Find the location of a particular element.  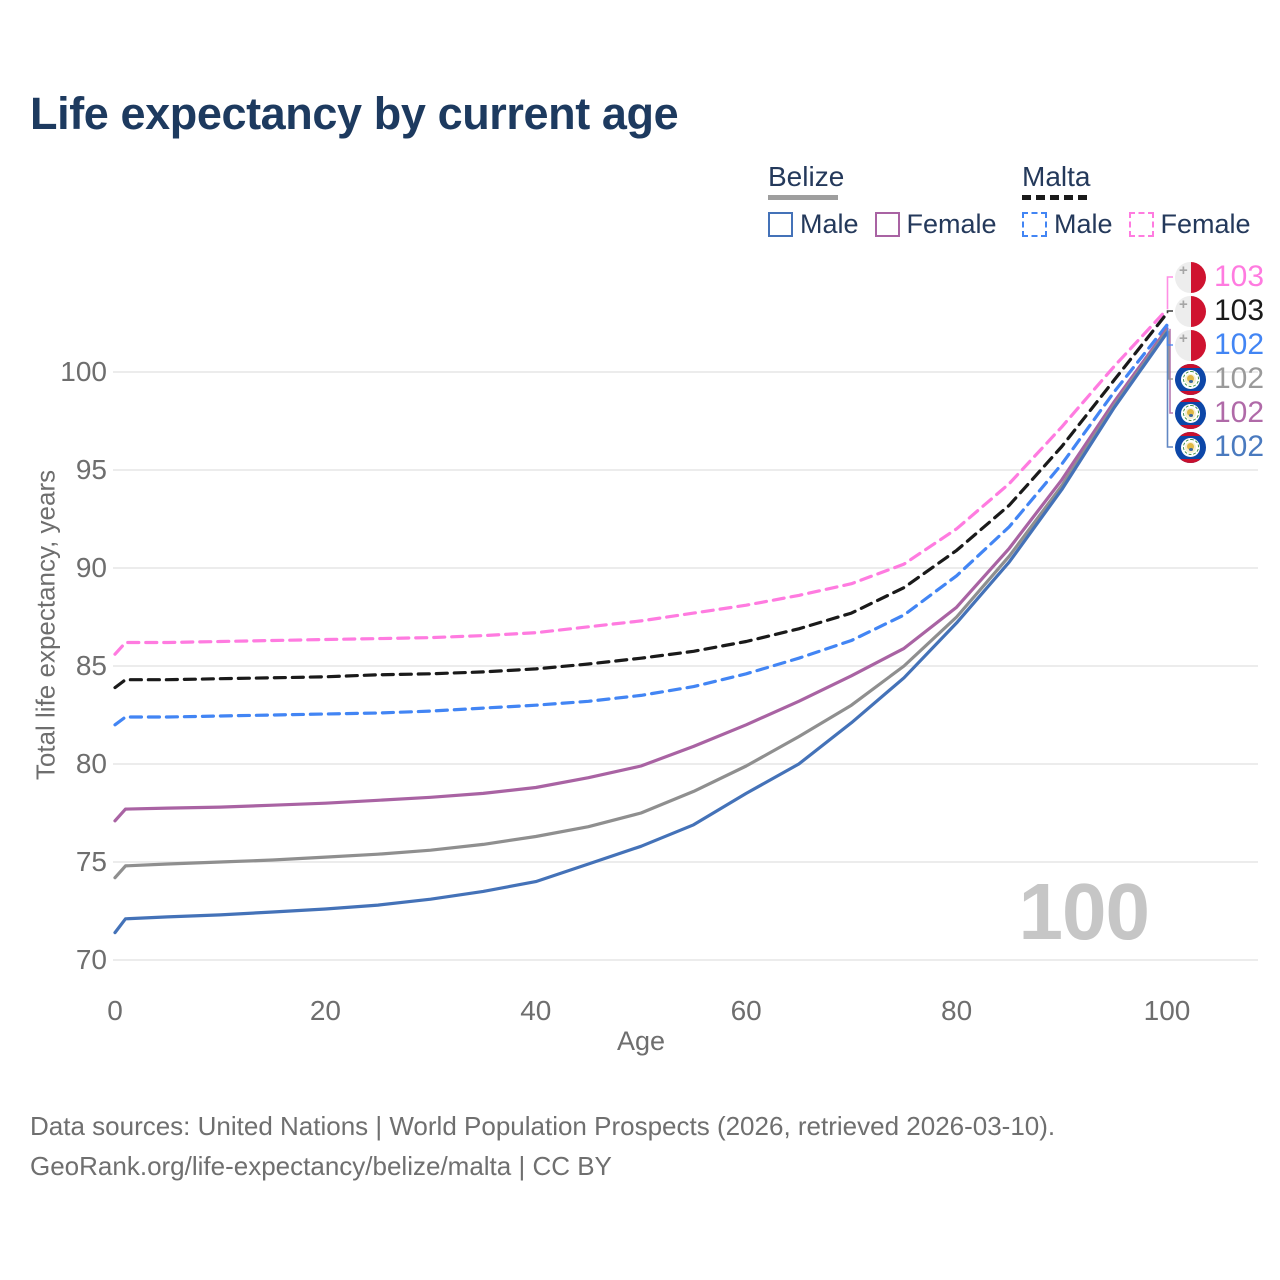

y-tick-label: 75 is located at coordinates (91, 861).